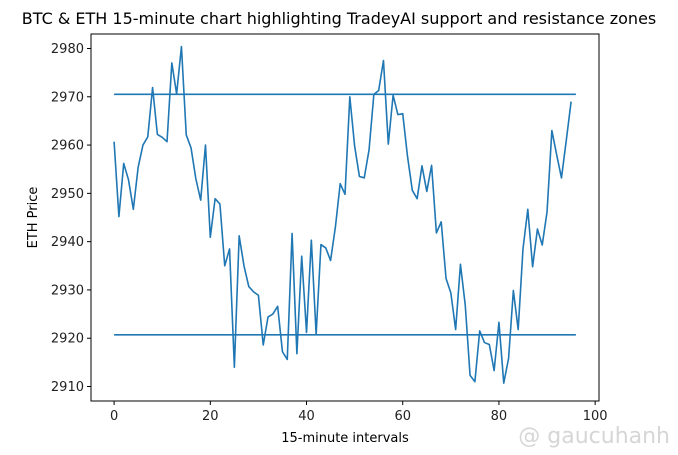 Image resolution: width=678 pixels, height=455 pixels. What do you see at coordinates (345, 438) in the screenshot?
I see `x-axis-label: 15-minute intervals` at bounding box center [345, 438].